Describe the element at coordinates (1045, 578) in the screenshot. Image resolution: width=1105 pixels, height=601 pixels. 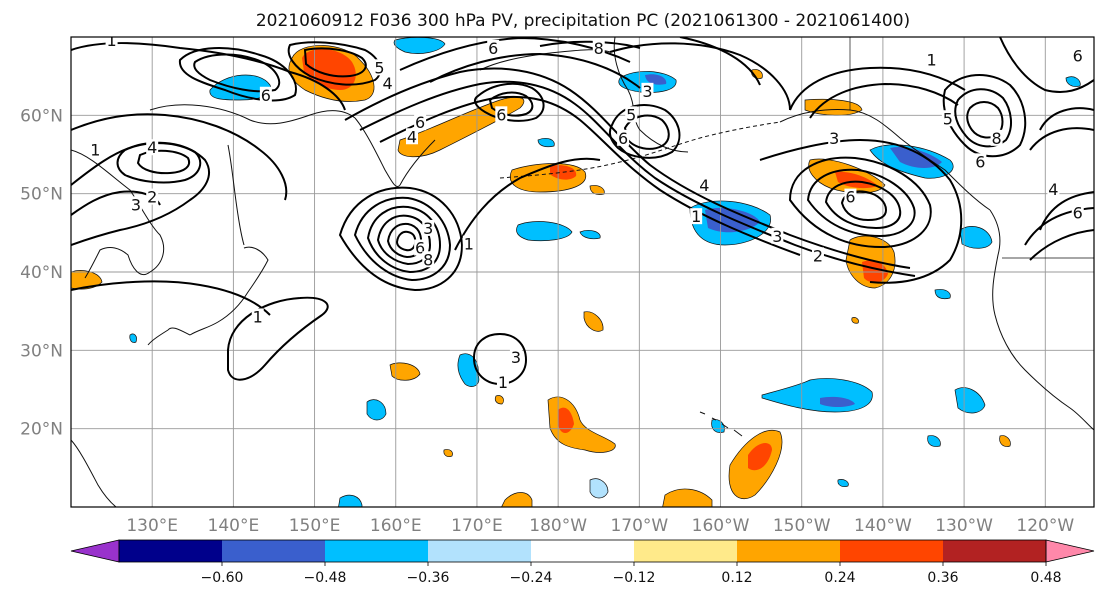
I see `colorbar-tick-label: 0.48` at that location.